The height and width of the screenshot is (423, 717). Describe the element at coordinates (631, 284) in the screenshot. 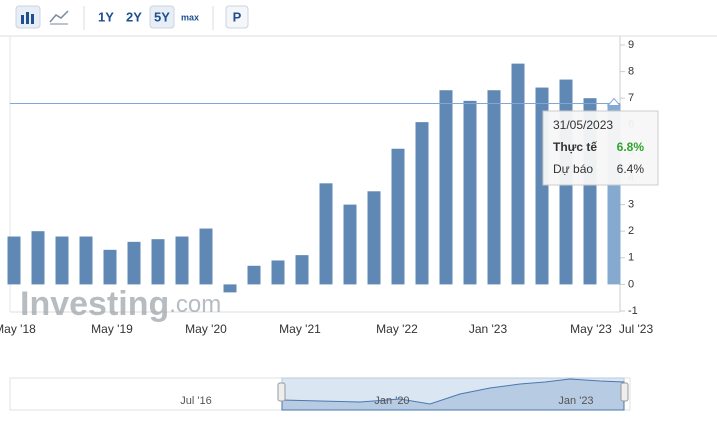

I see `y-tick-label: 0` at that location.